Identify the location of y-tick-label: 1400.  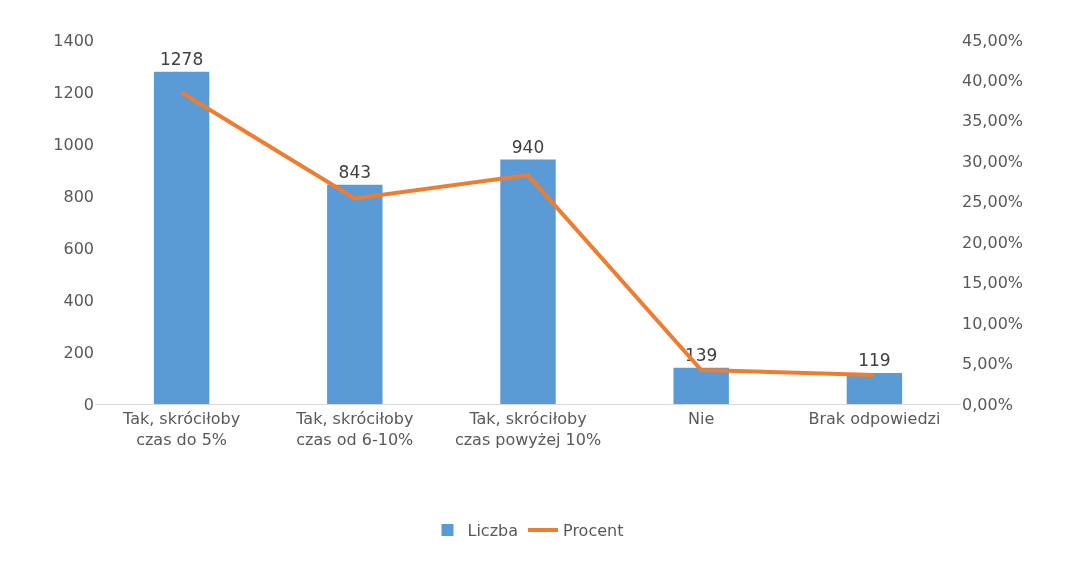
(73, 40).